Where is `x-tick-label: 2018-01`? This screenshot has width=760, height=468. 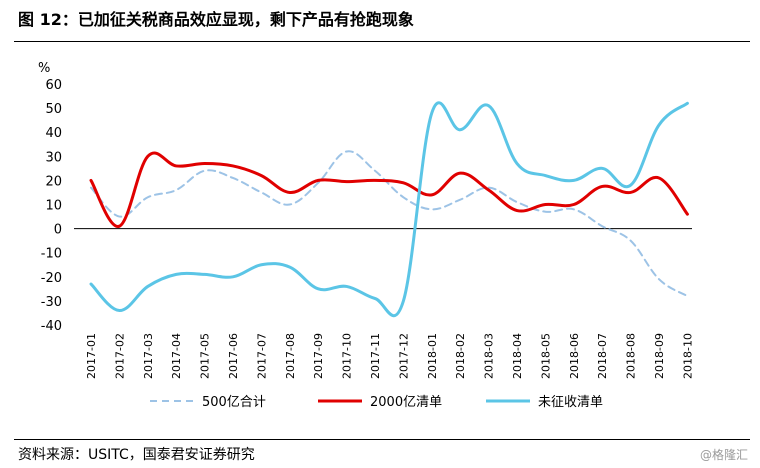 x-tick-label: 2018-01 is located at coordinates (432, 356).